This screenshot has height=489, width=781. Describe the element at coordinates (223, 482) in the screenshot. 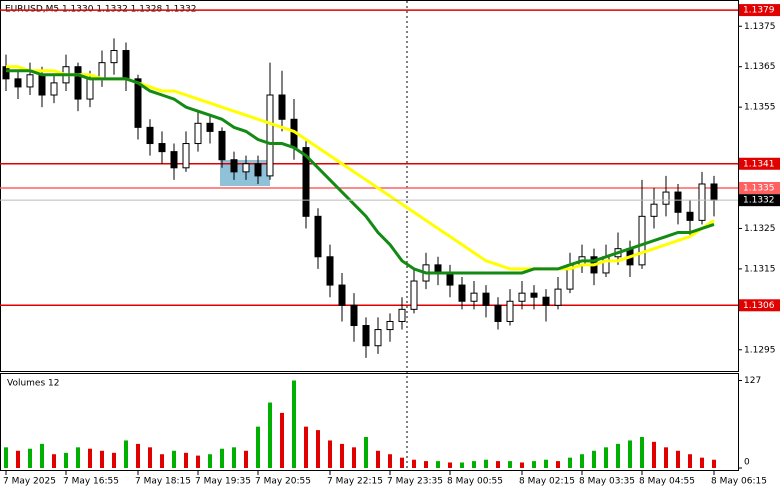

I see `x-tick-label: 7 May 19:35` at that location.